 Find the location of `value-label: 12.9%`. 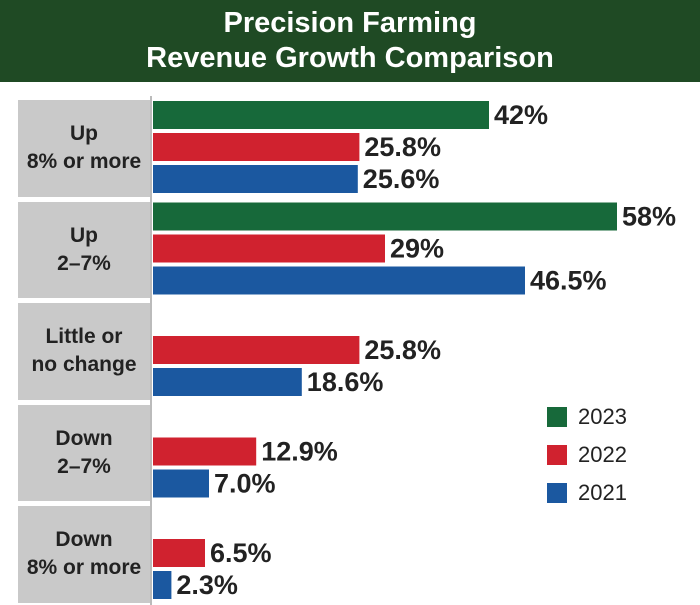

value-label: 12.9% is located at coordinates (299, 452).